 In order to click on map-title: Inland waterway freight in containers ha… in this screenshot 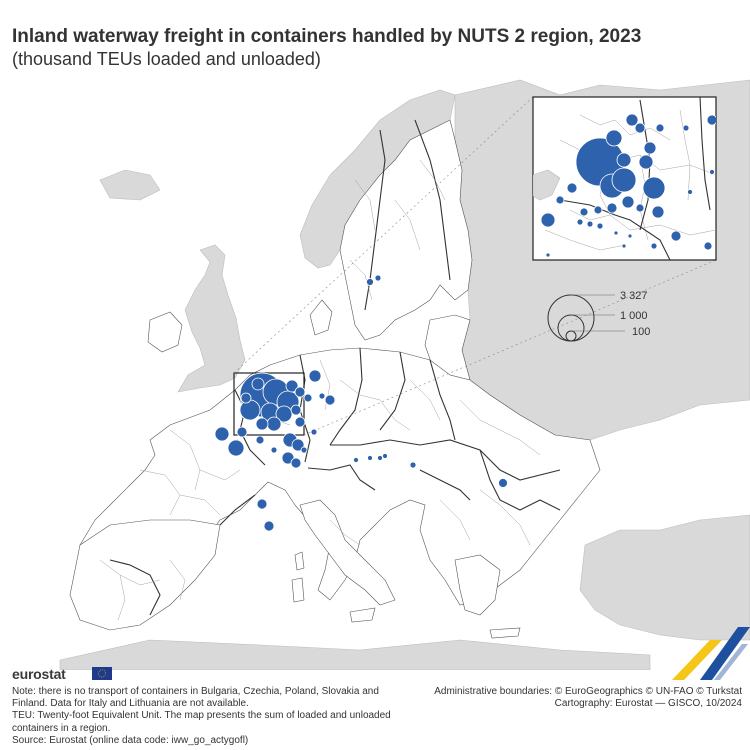, I will do `click(327, 36)`.